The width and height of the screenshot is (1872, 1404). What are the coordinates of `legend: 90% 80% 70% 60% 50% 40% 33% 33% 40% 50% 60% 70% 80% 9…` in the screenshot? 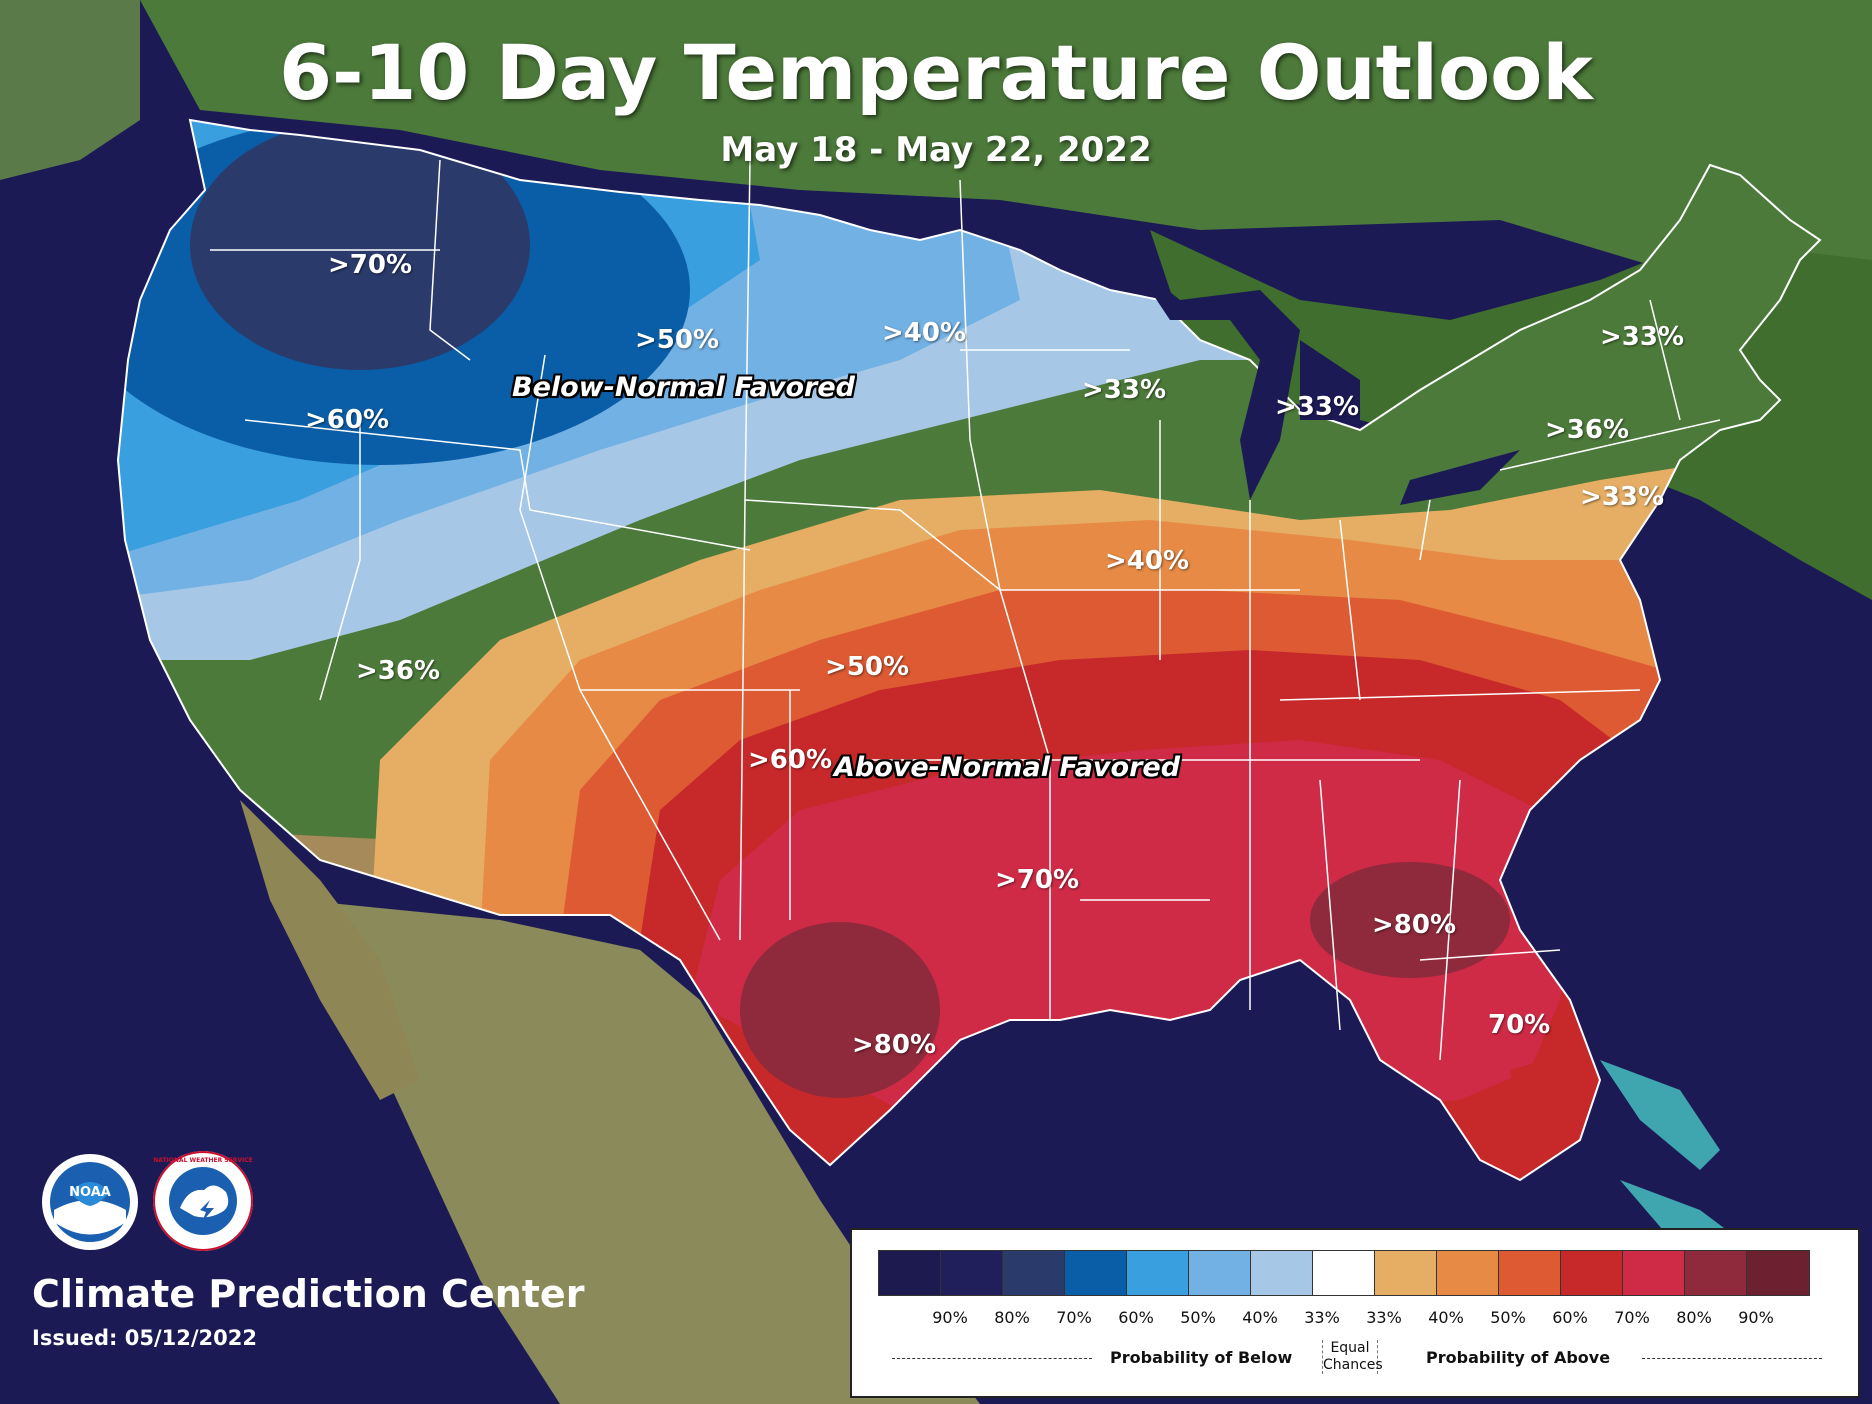 It's located at (1355, 1313).